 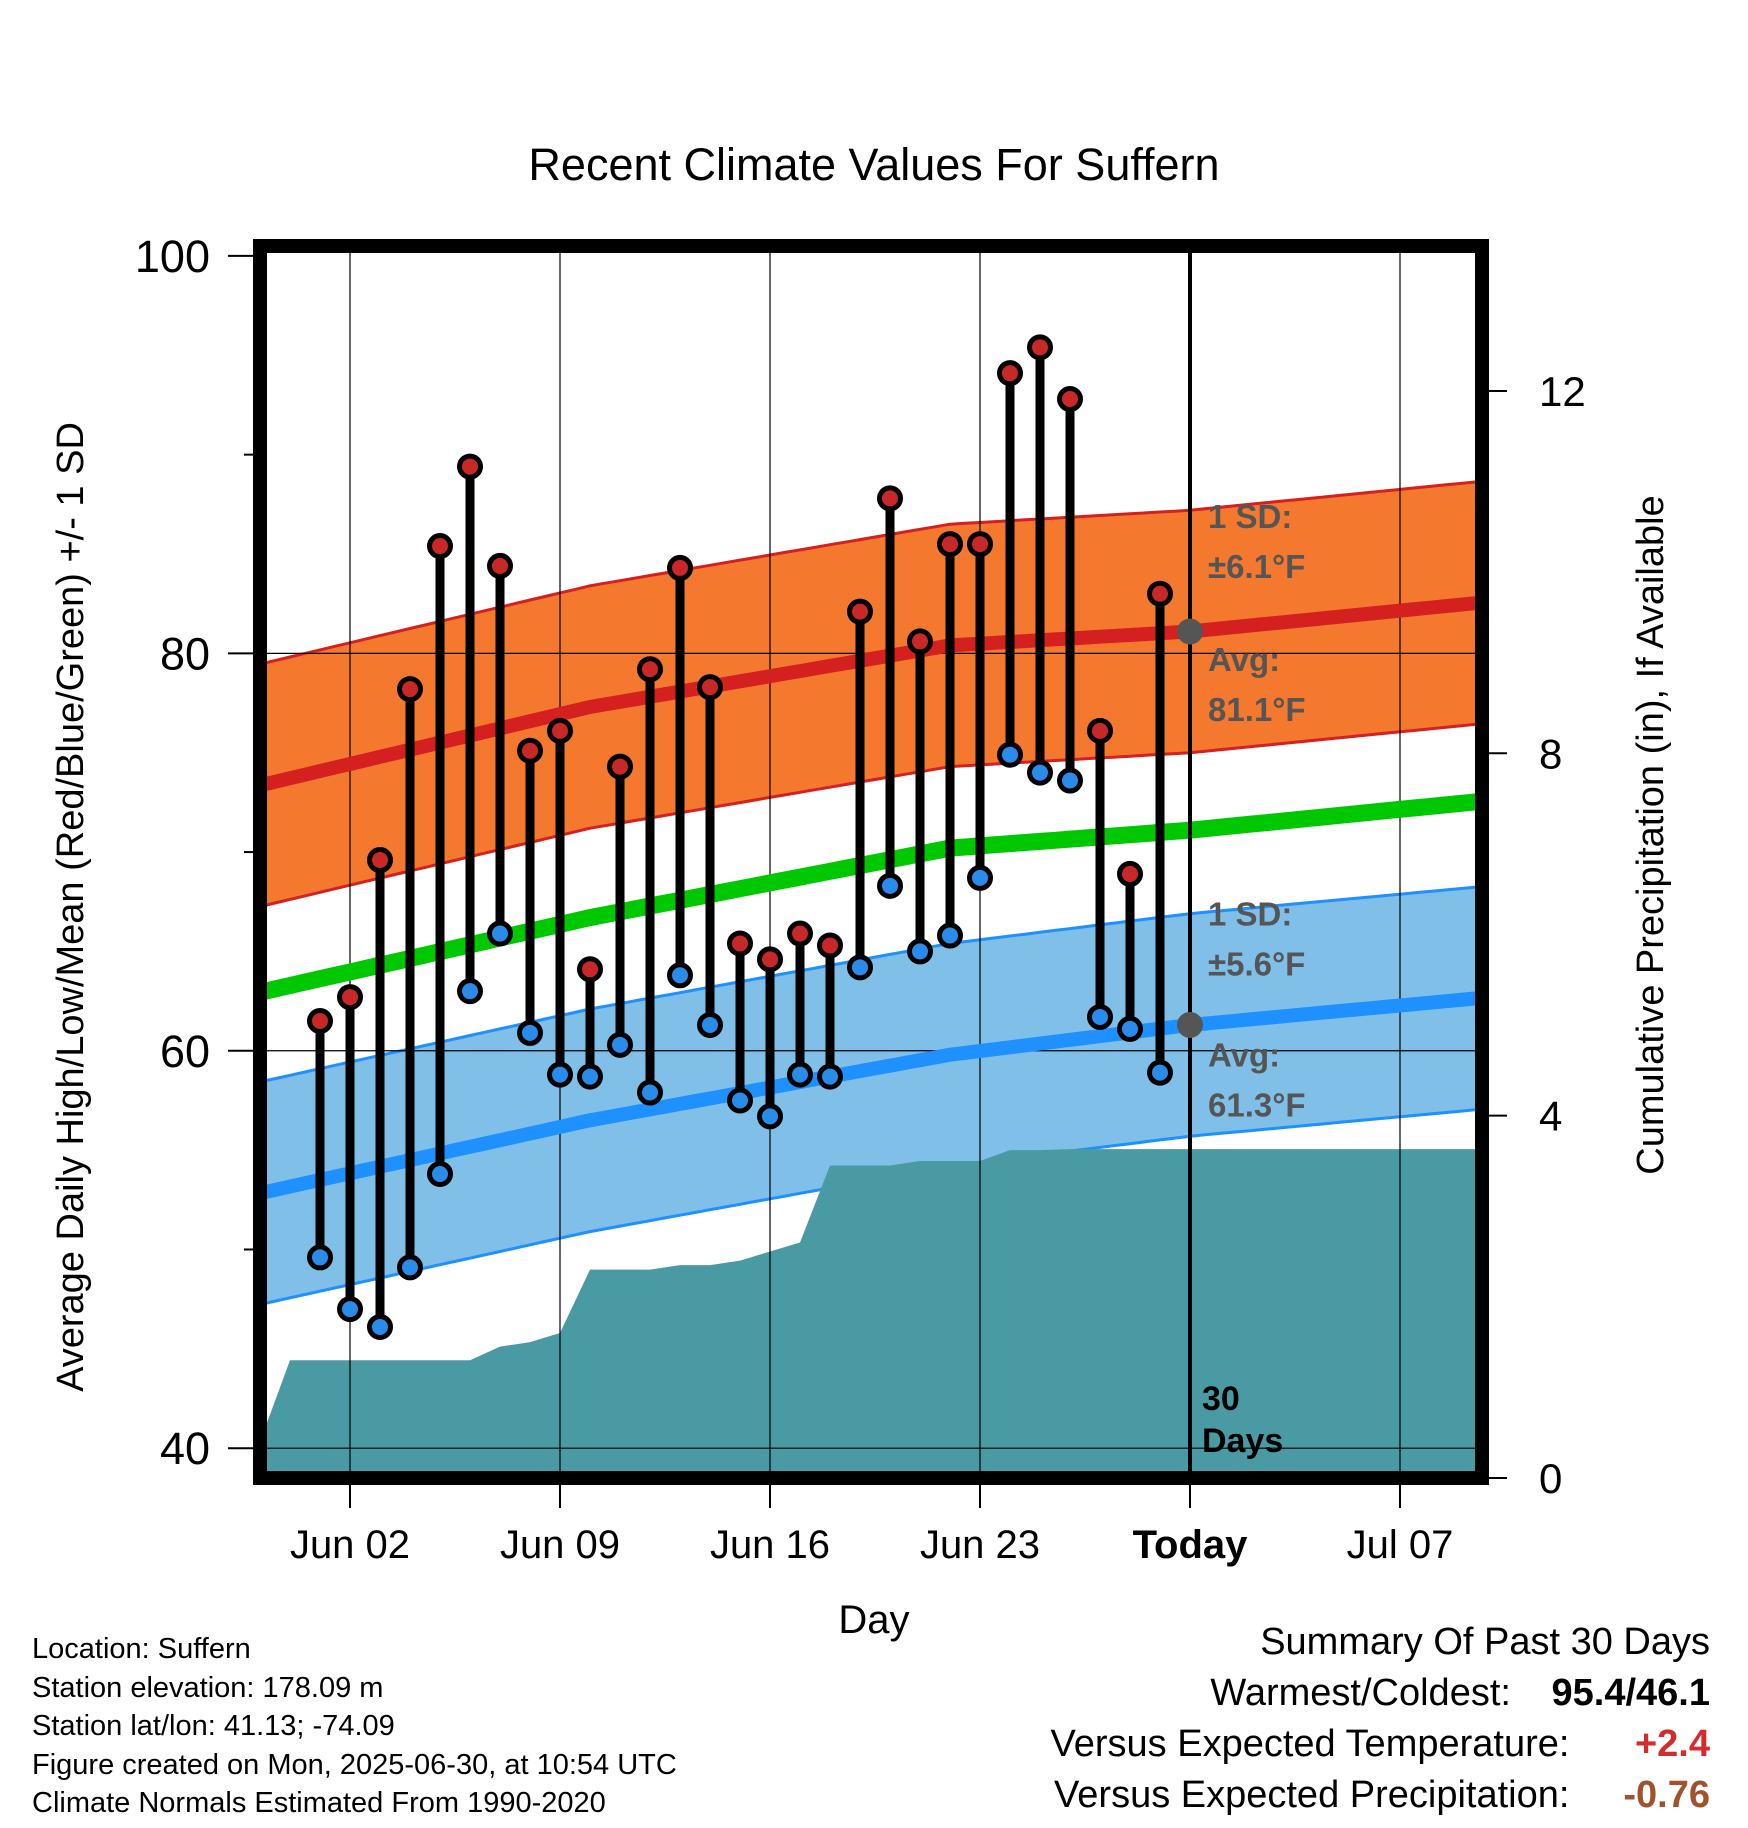 I want to click on precipitation-area, so click(x=871, y=1313).